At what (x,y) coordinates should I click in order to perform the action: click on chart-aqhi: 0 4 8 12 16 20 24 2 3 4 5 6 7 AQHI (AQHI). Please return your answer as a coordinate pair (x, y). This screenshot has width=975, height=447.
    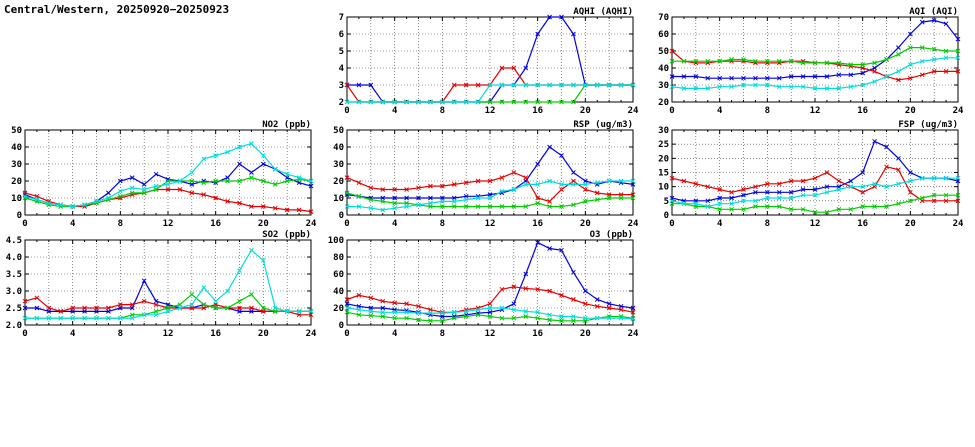
    Looking at the image, I should click on (481, 63).